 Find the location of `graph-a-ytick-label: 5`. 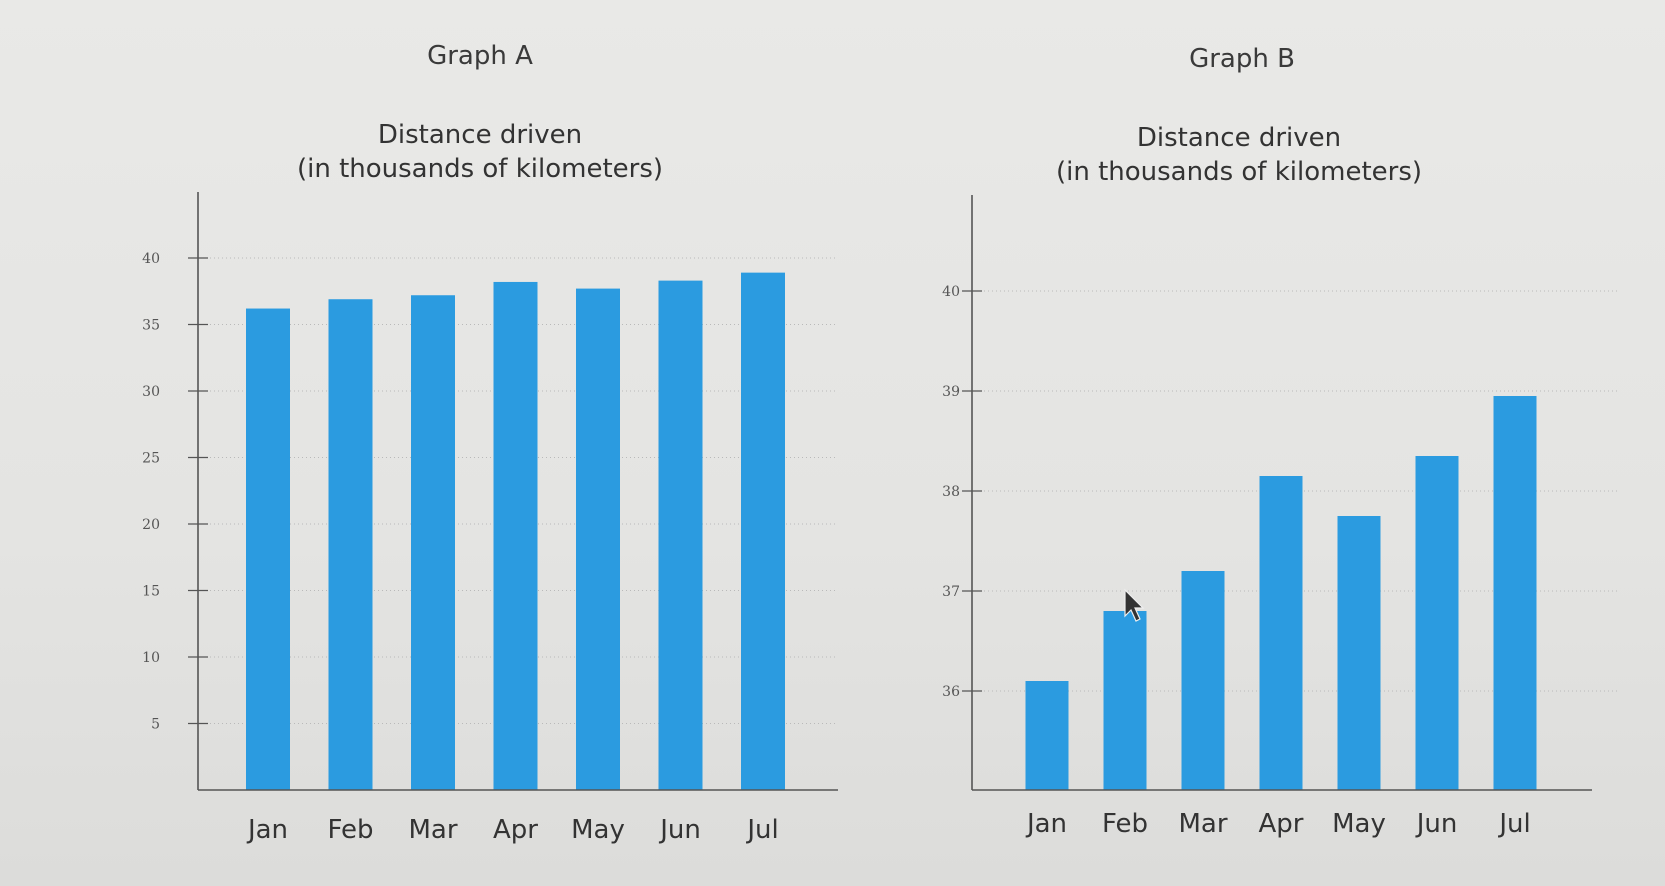

graph-a-ytick-label: 5 is located at coordinates (155, 725).